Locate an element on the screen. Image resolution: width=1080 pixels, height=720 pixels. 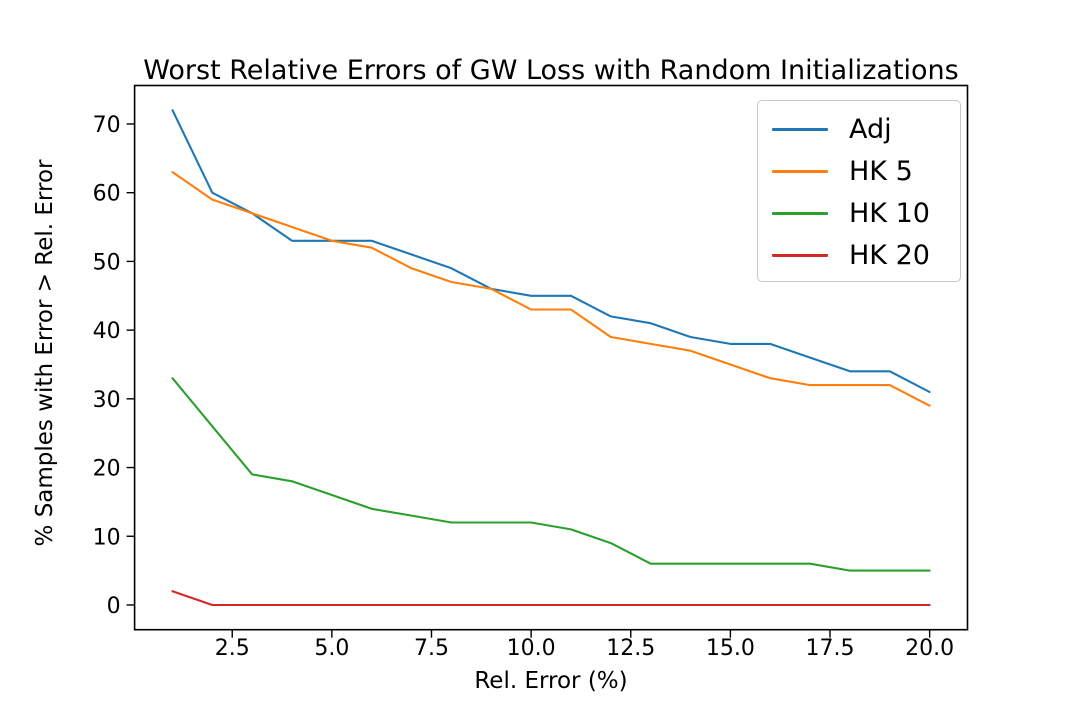
y-tick-label: 30 is located at coordinates (107, 400).